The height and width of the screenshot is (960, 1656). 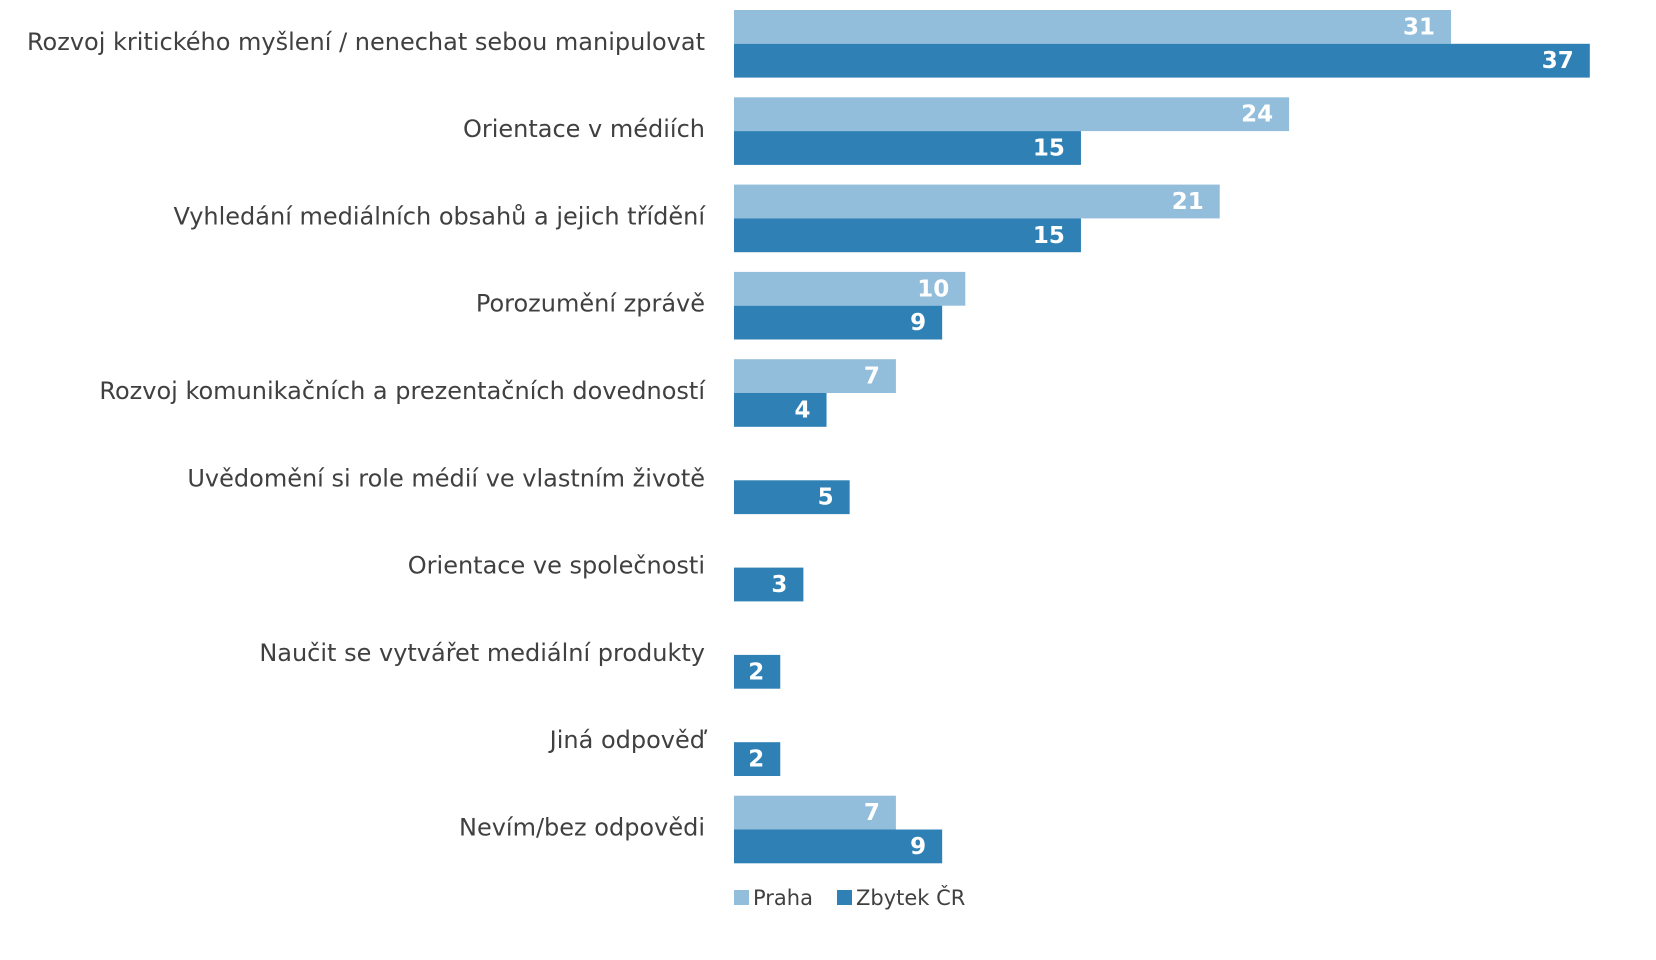 I want to click on value-label: 10, so click(x=933, y=289).